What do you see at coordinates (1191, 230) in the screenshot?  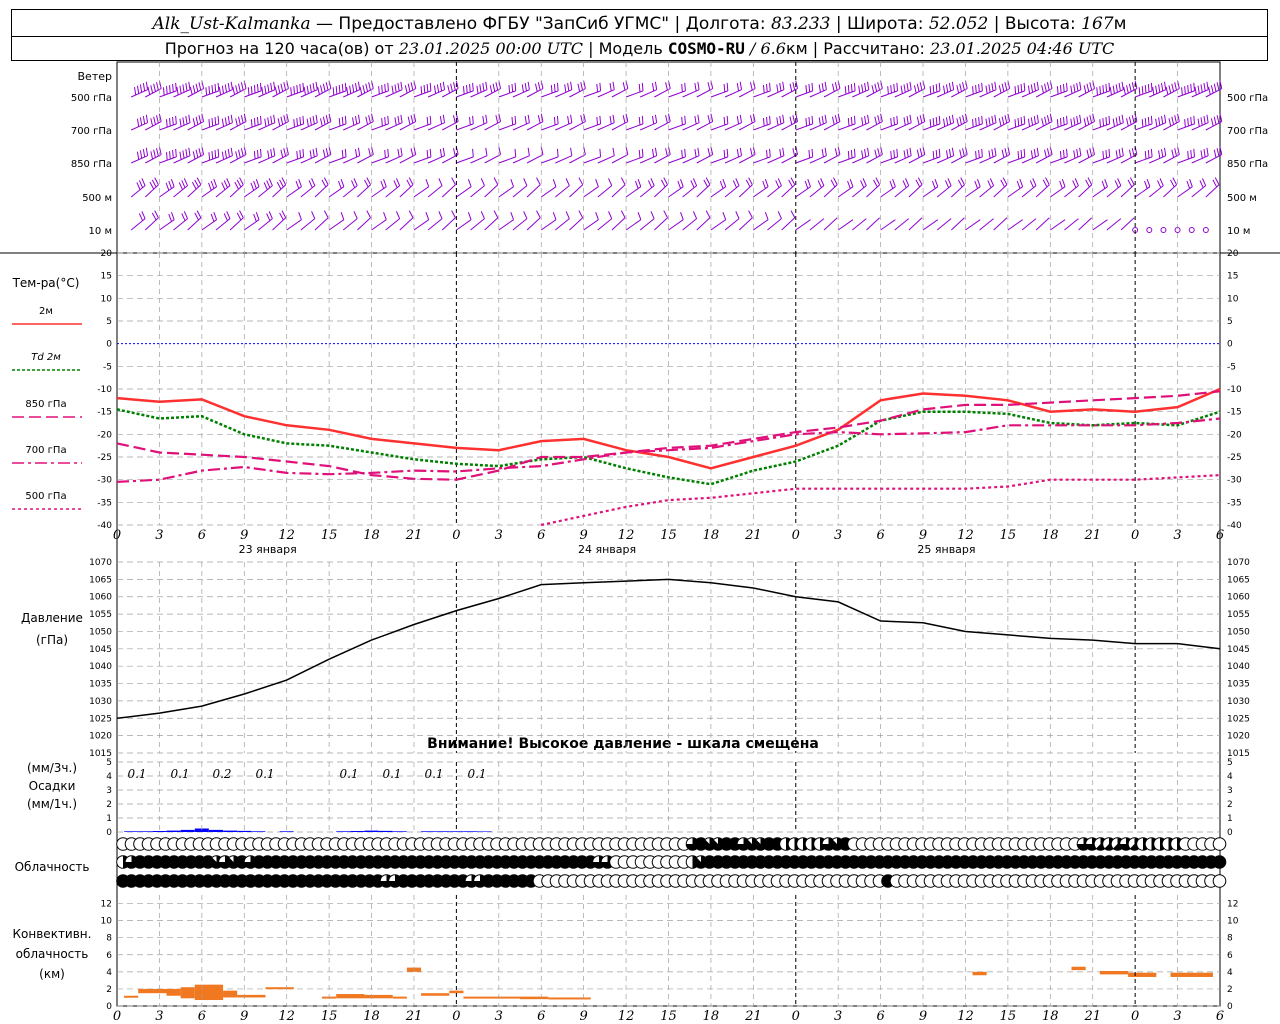 I see `calm-marker` at bounding box center [1191, 230].